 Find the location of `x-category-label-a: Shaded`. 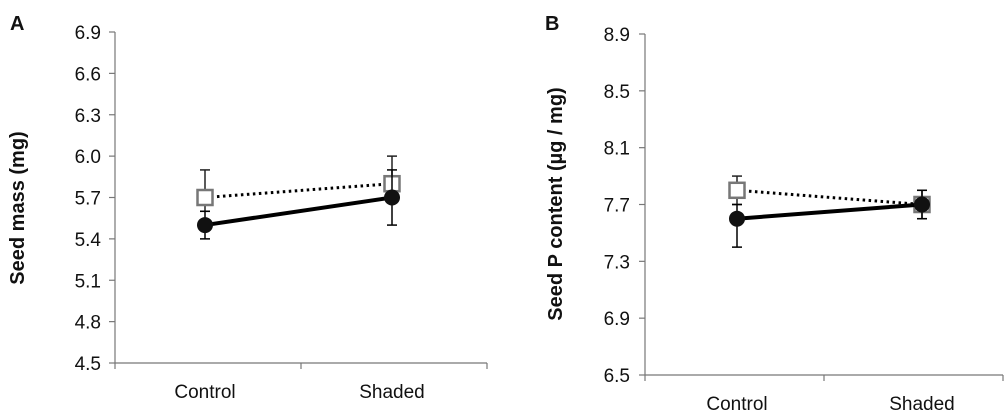

x-category-label-a: Shaded is located at coordinates (392, 392).